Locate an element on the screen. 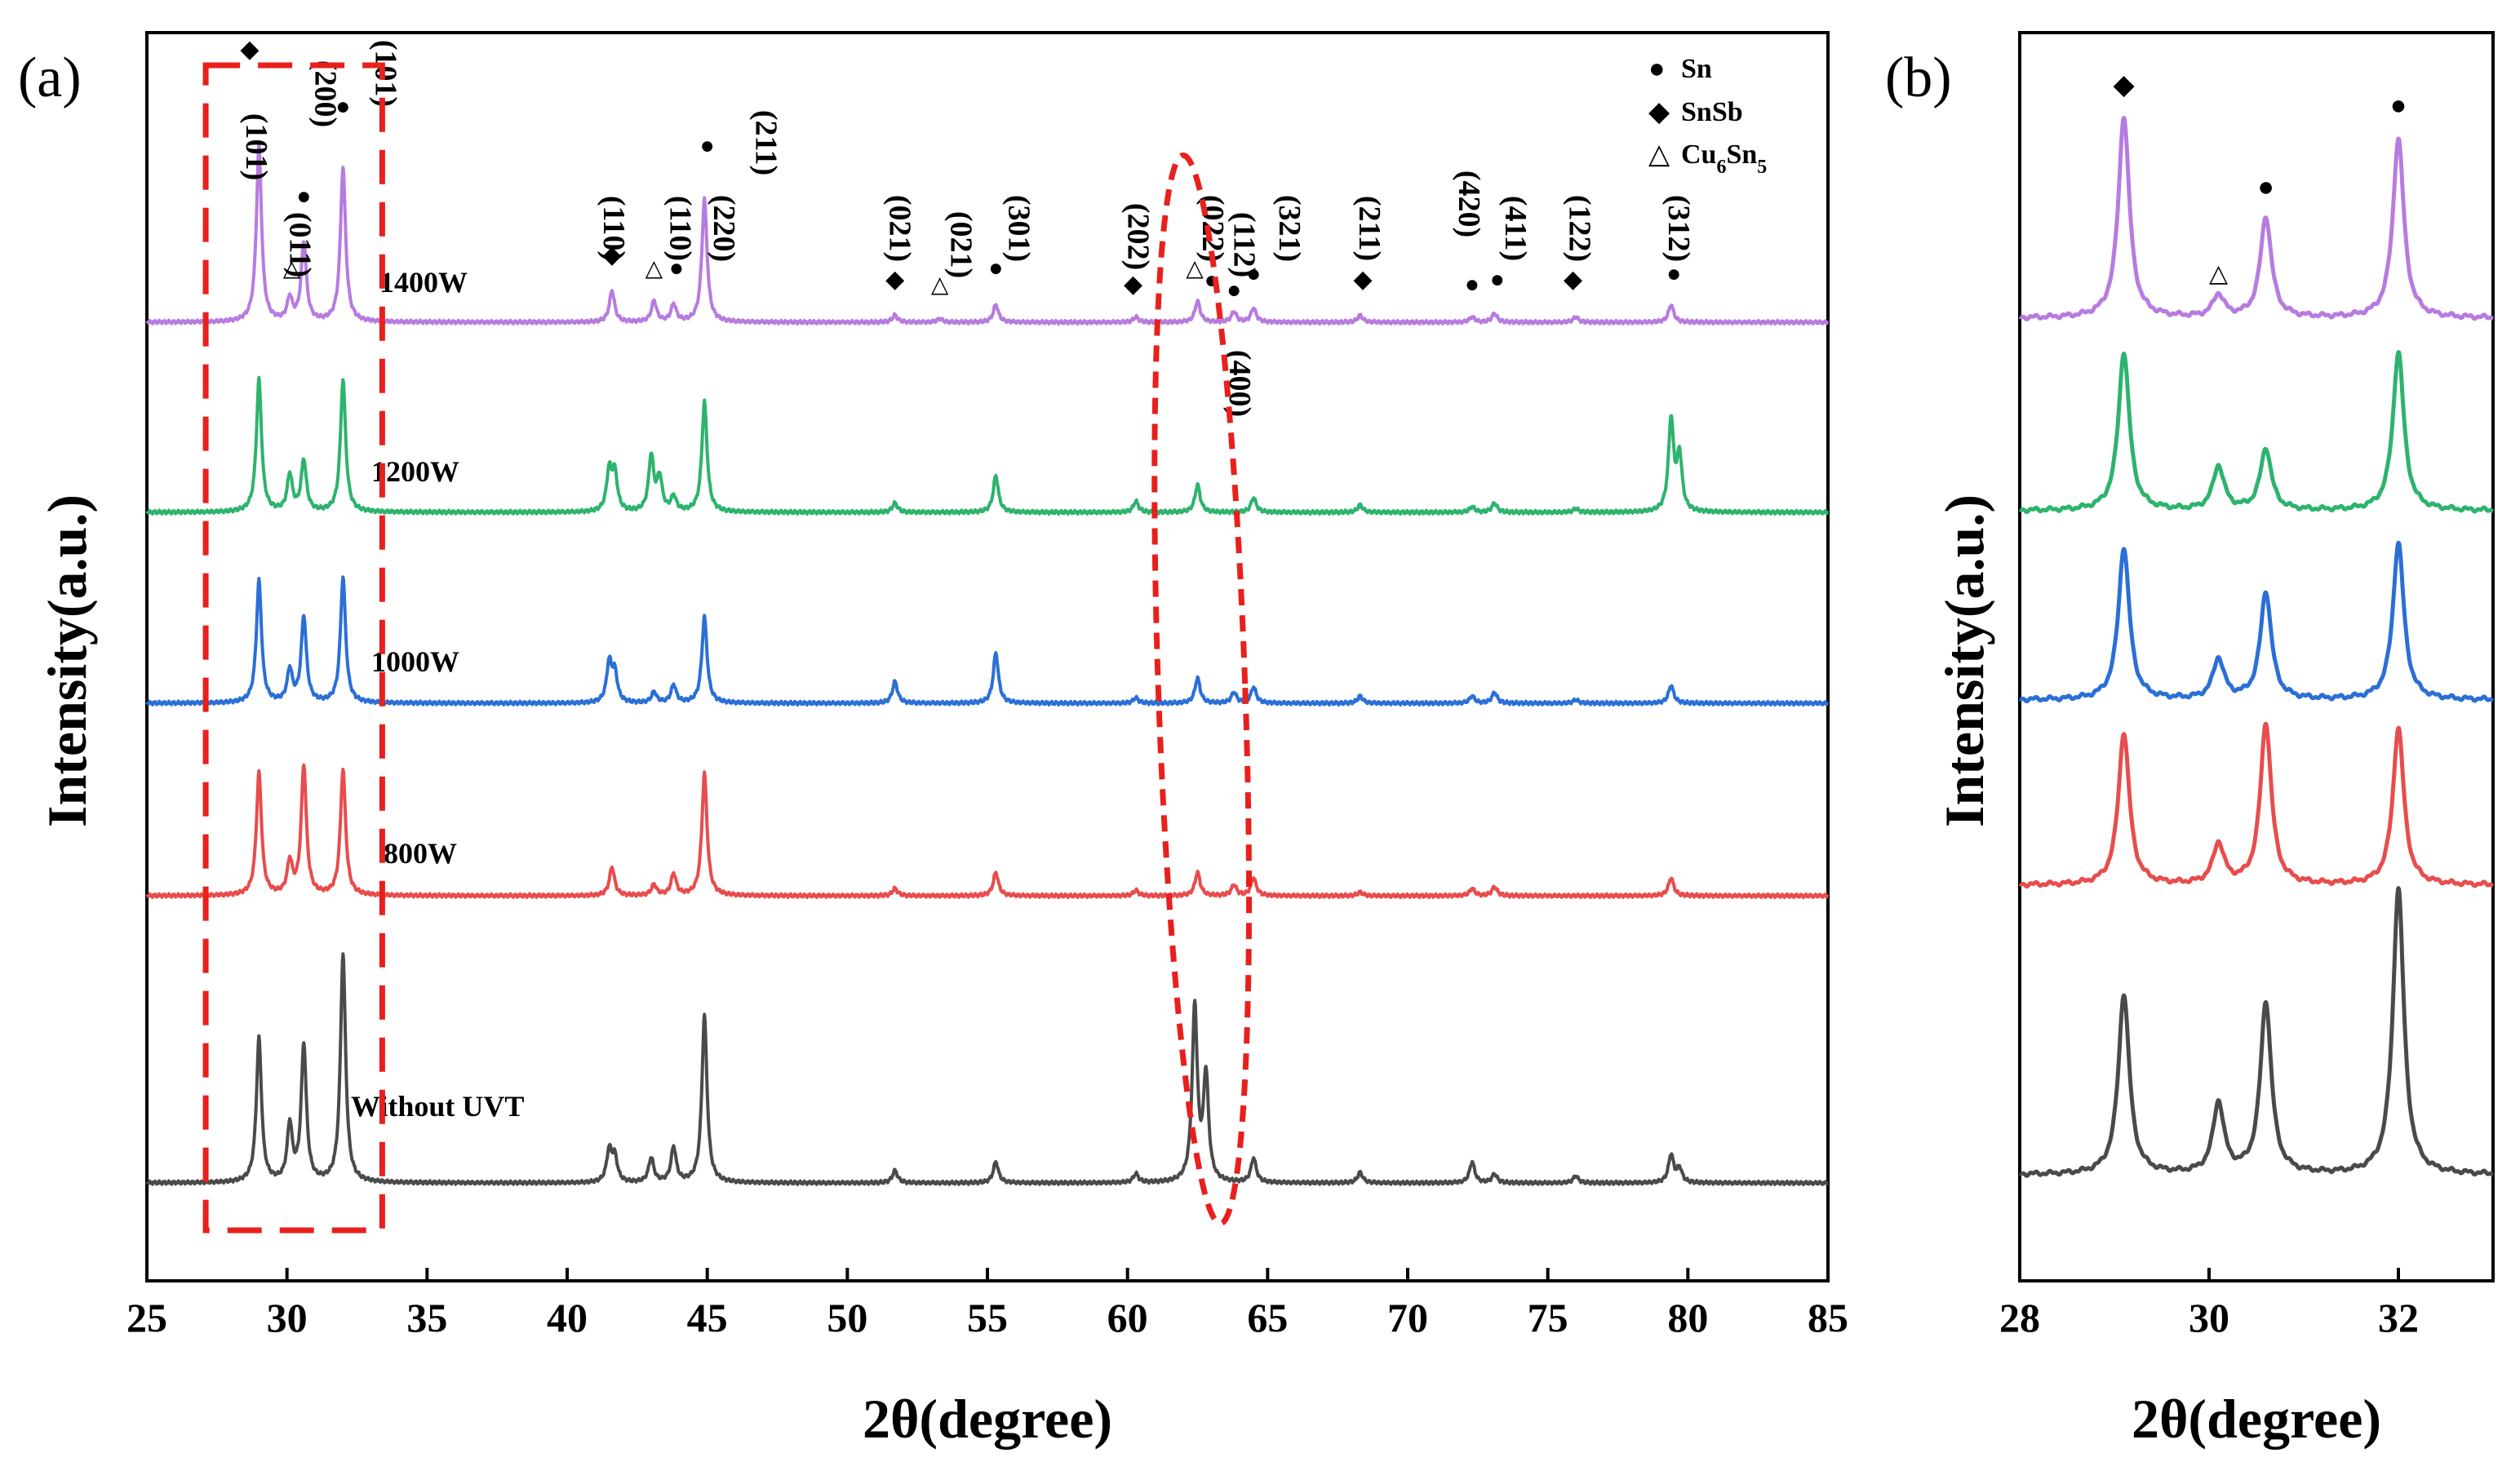 The width and height of the screenshot is (2511, 1484). sample-label: 800W is located at coordinates (421, 853).